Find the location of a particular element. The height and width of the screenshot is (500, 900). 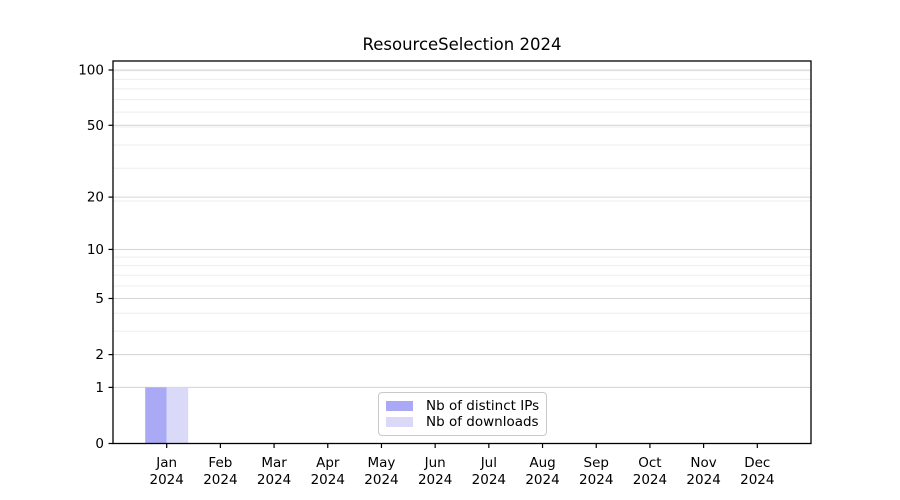

y-tick-label: 2 is located at coordinates (99, 355).